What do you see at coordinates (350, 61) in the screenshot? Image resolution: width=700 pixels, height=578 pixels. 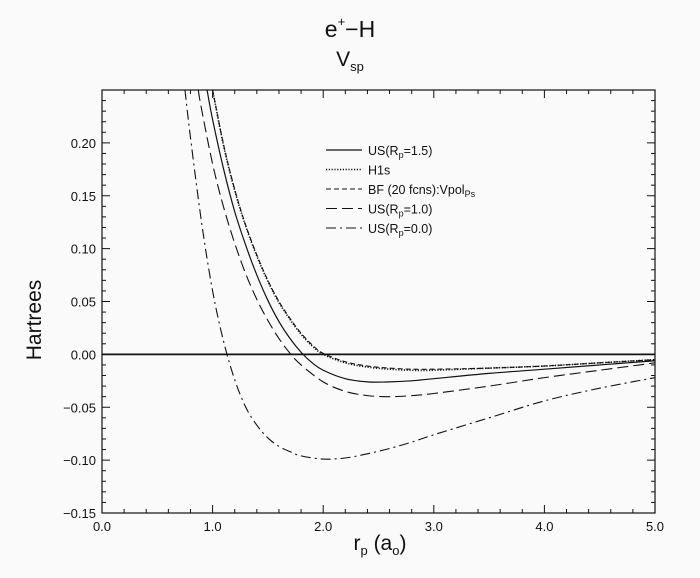 I see `chart-subtitle: Vsp` at bounding box center [350, 61].